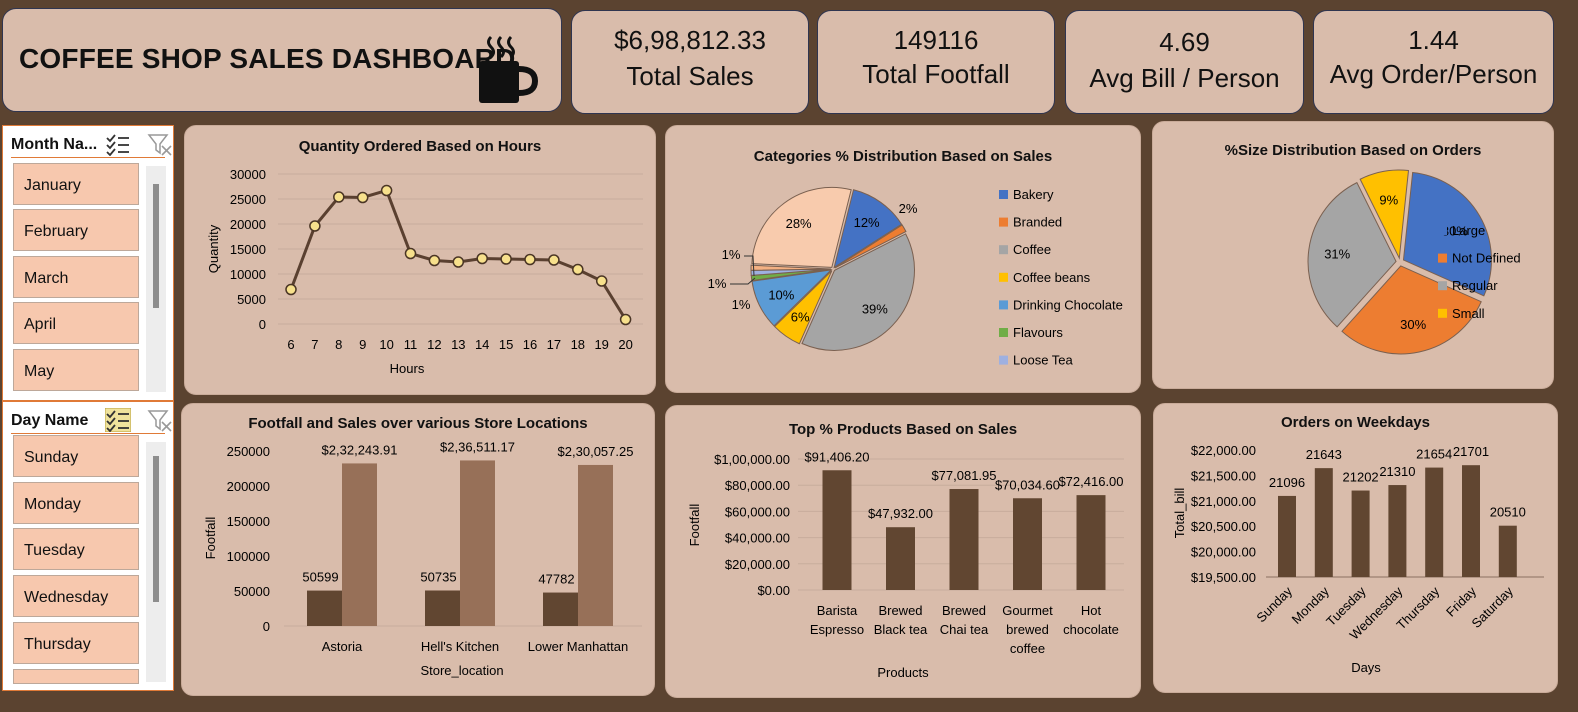 The height and width of the screenshot is (712, 1578). I want to click on y-axis-label: Quantity, so click(213, 248).